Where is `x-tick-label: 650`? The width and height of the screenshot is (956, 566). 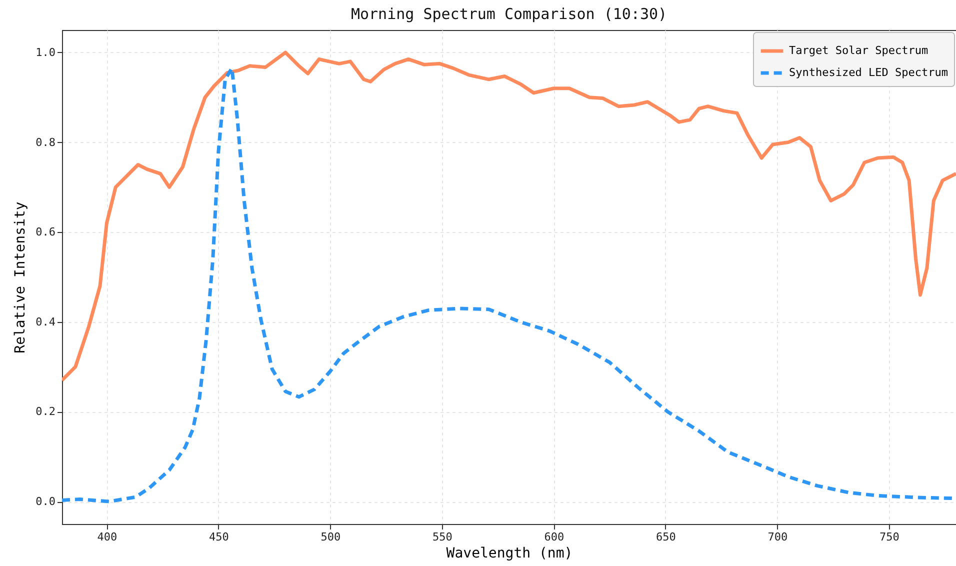 x-tick-label: 650 is located at coordinates (666, 537).